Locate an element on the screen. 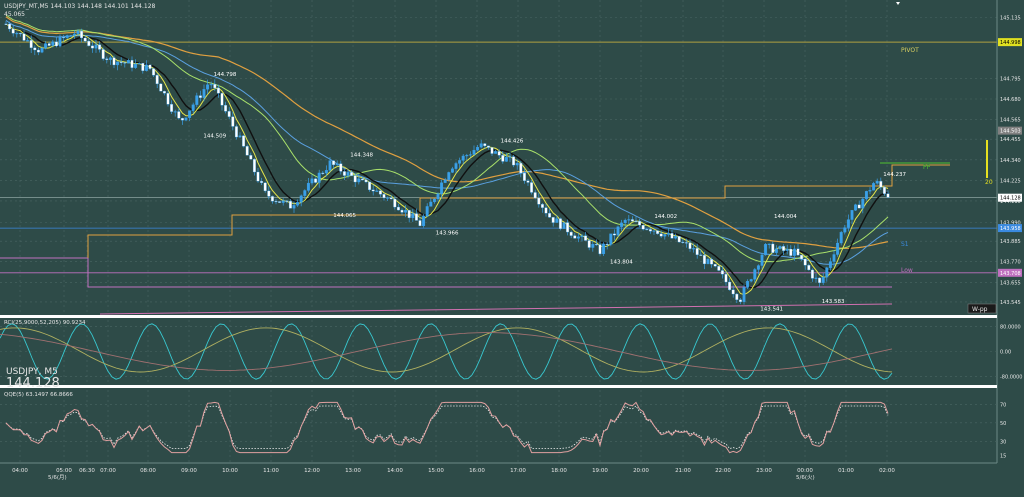  time-tick-label: 15:00 is located at coordinates (436, 471).